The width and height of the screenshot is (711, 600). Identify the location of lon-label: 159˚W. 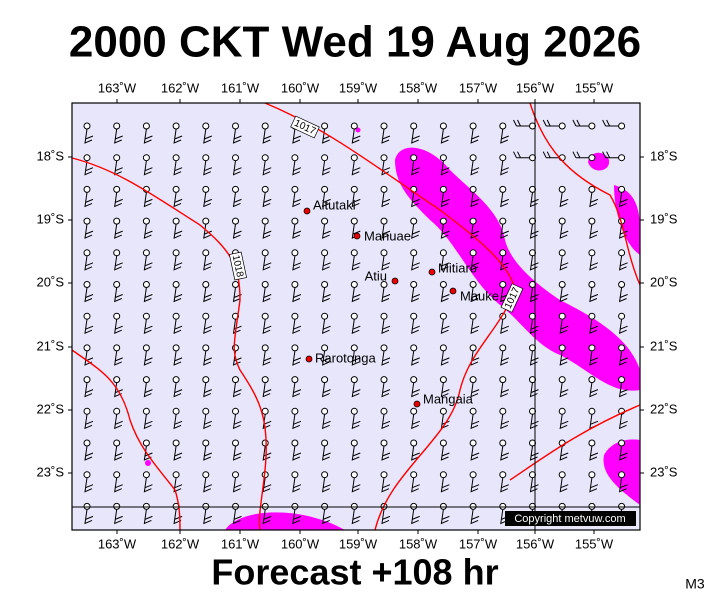
(358, 543).